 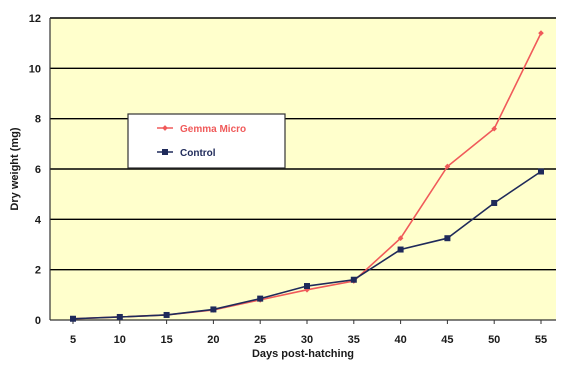 I want to click on y-axis-title: Dry weight (mg), so click(x=15, y=168).